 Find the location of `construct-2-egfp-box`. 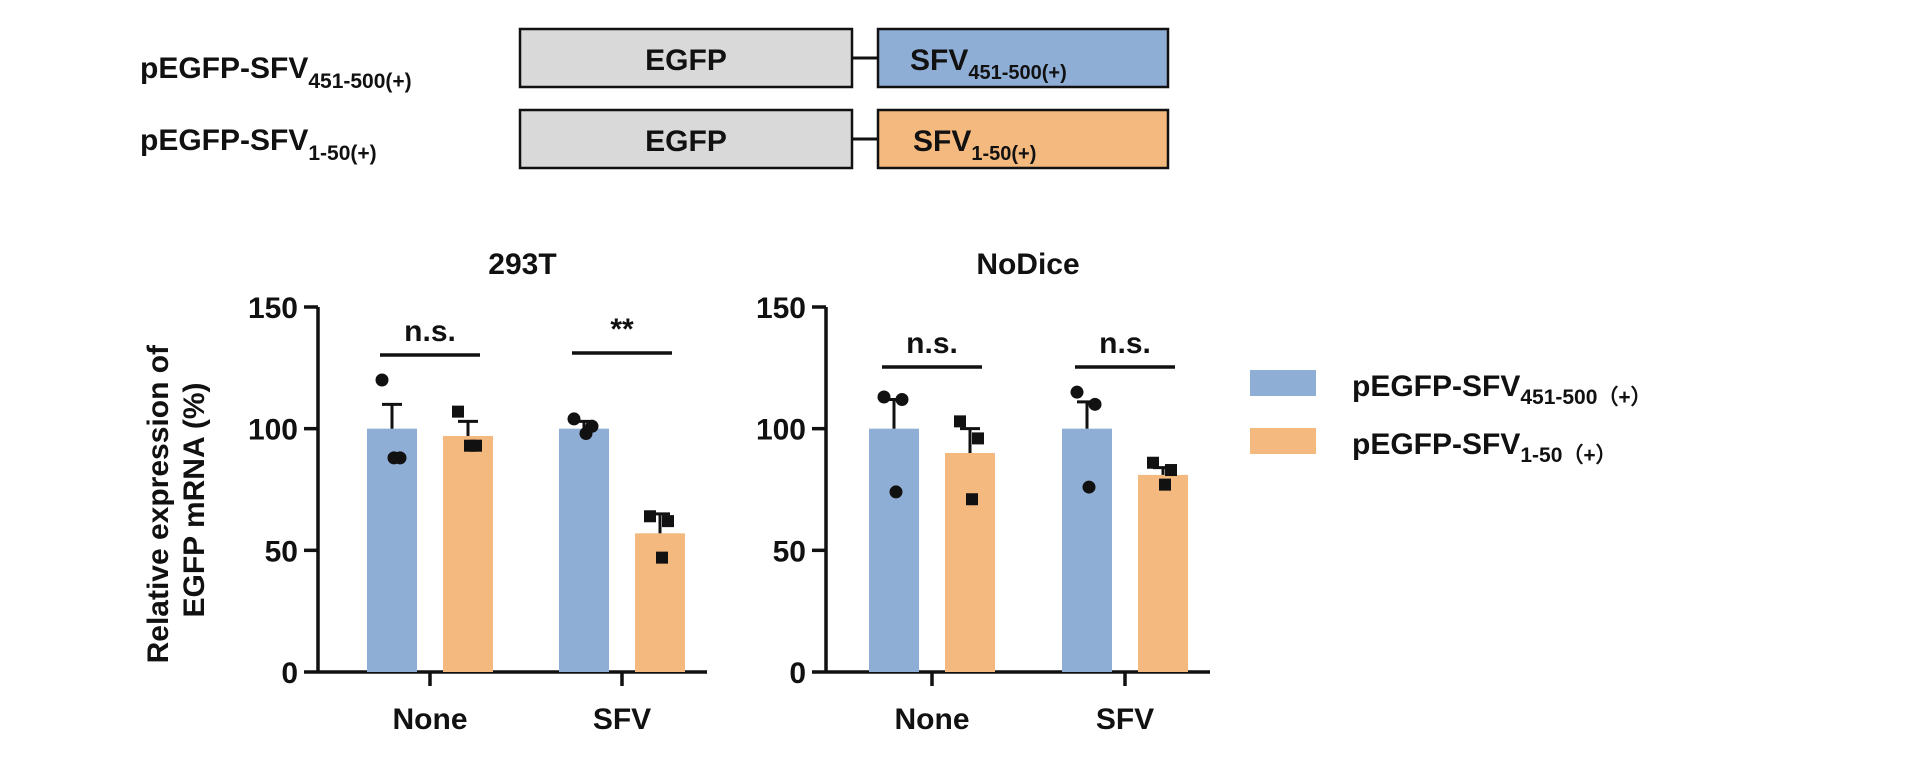

construct-2-egfp-box is located at coordinates (686, 139).